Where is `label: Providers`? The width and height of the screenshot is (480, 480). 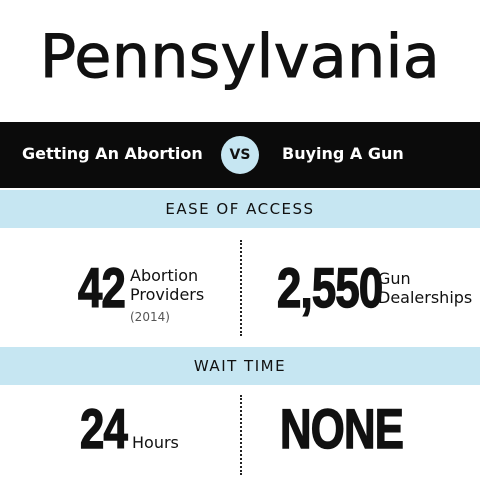 label: Providers is located at coordinates (167, 294).